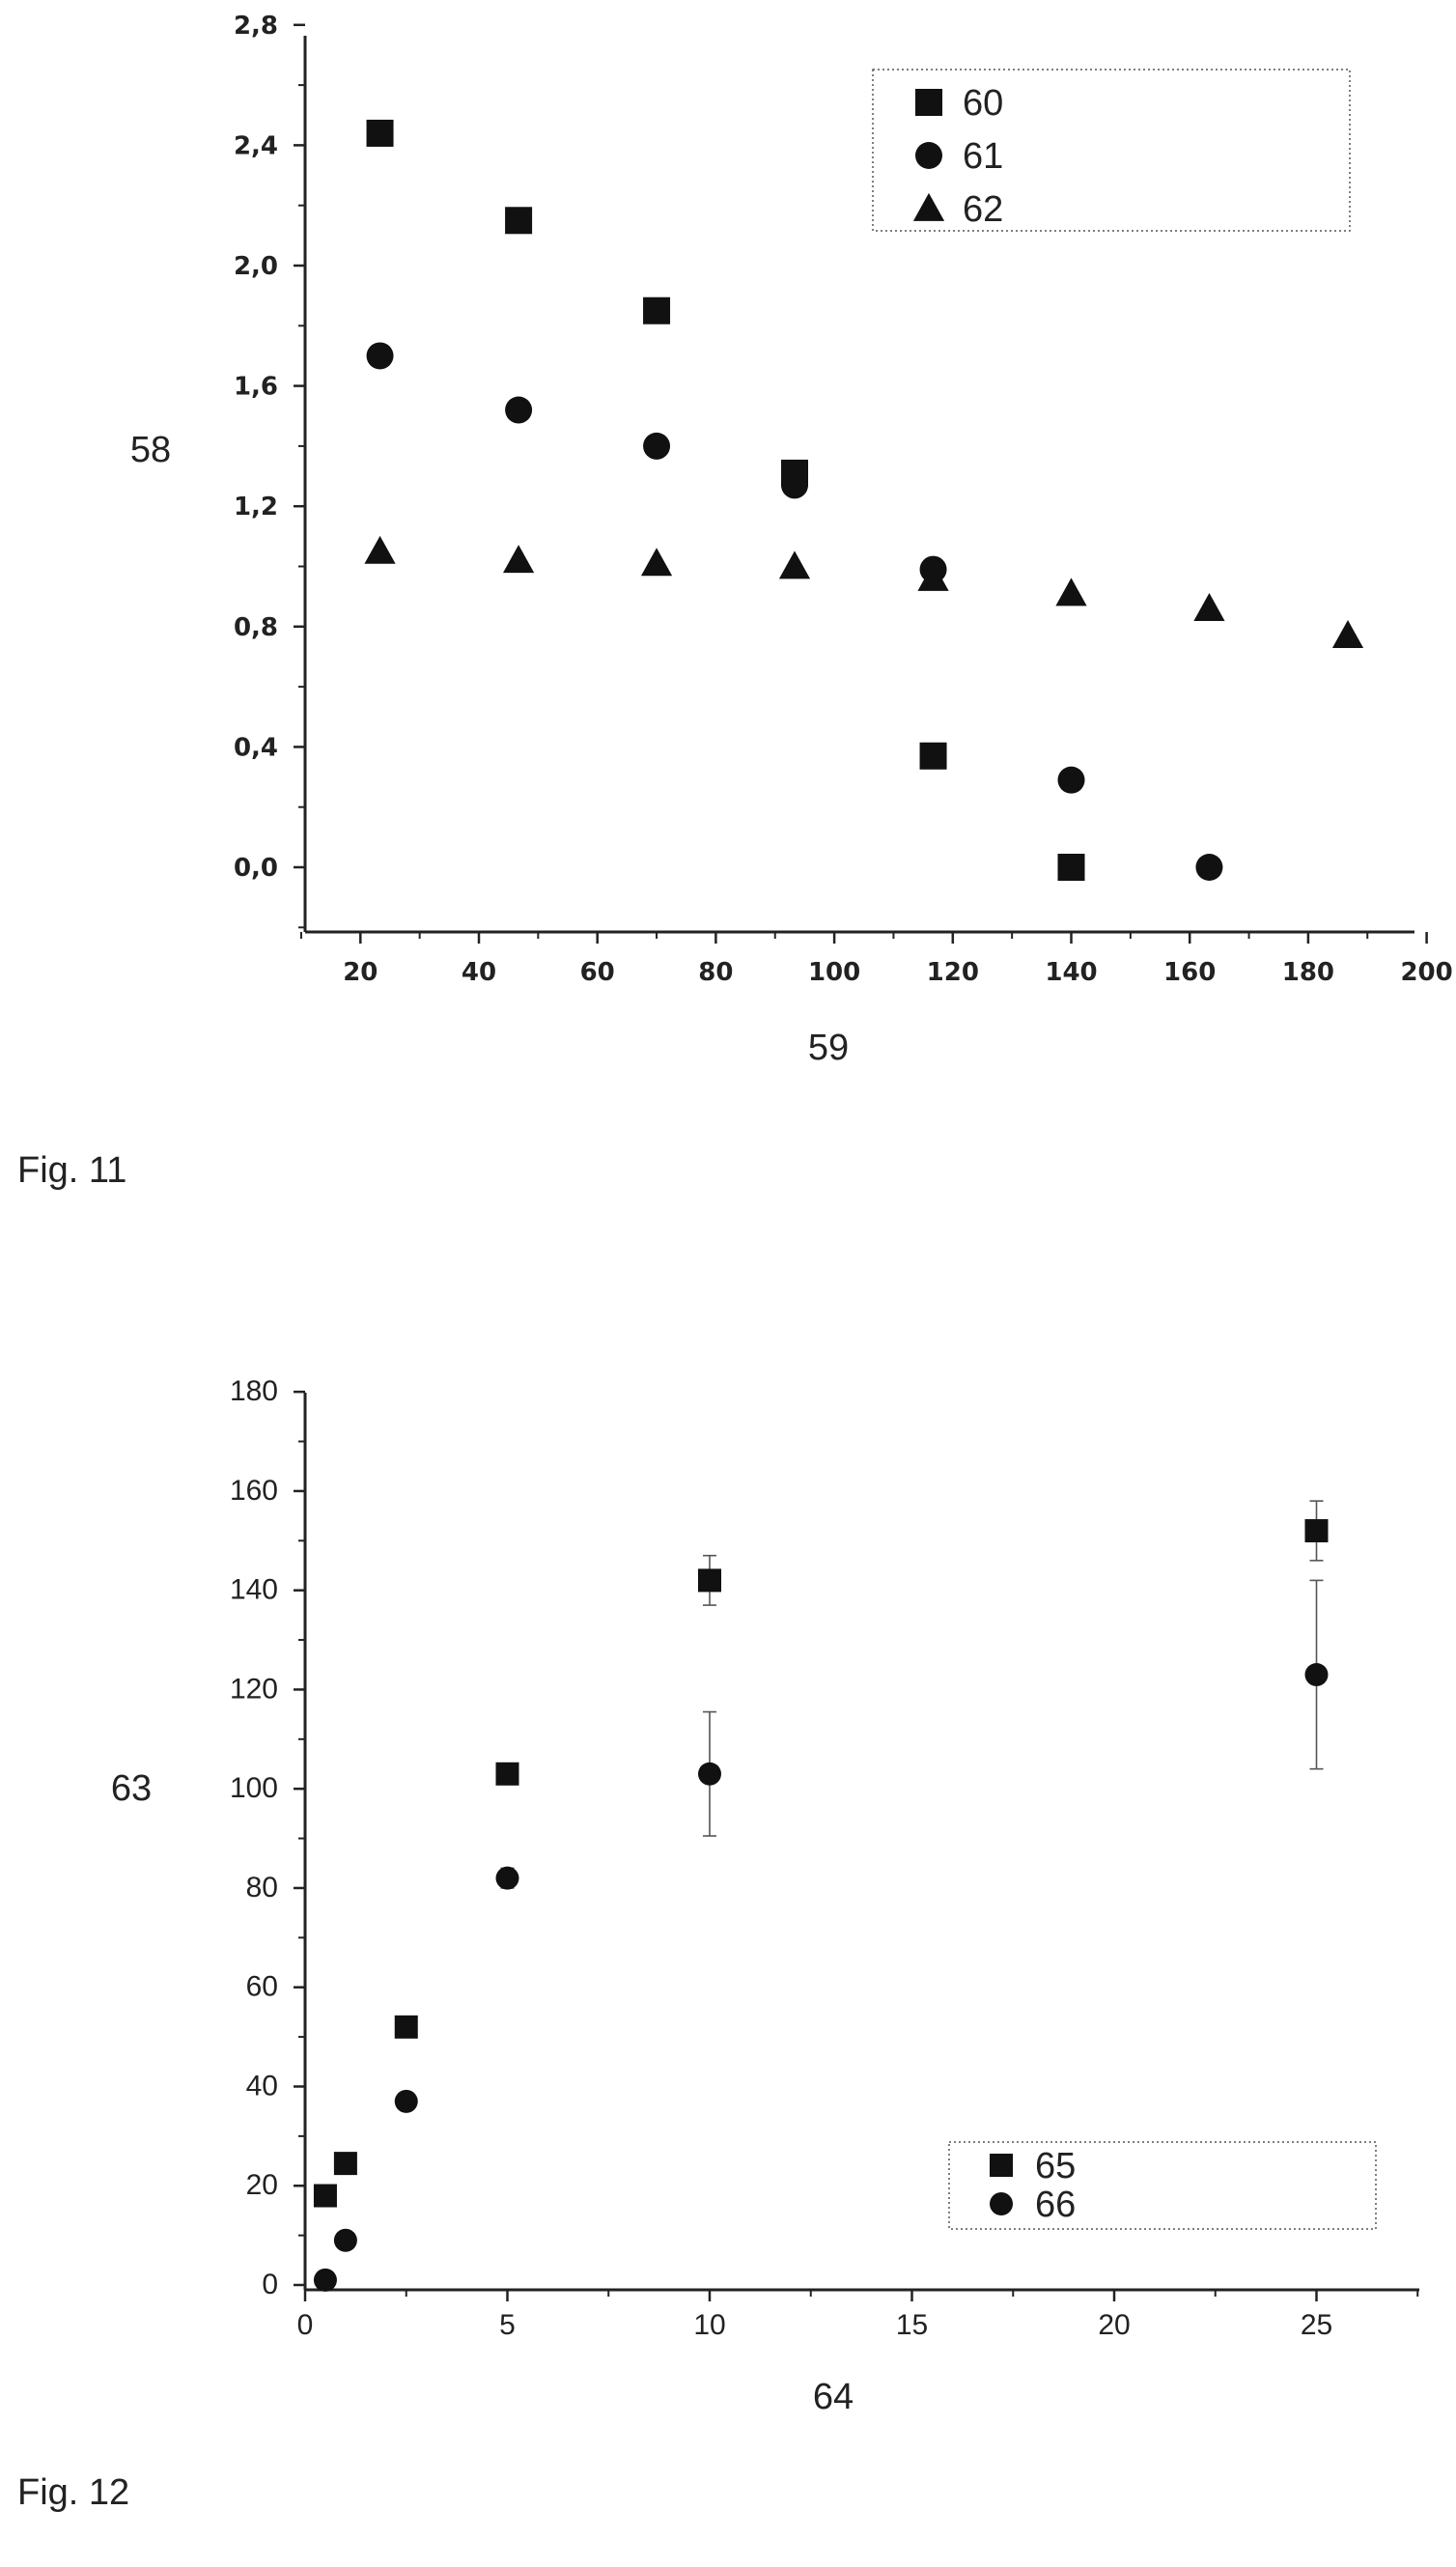 This screenshot has width=1456, height=2567. What do you see at coordinates (834, 2397) in the screenshot?
I see `x-axis-title-fig-12: 64` at bounding box center [834, 2397].